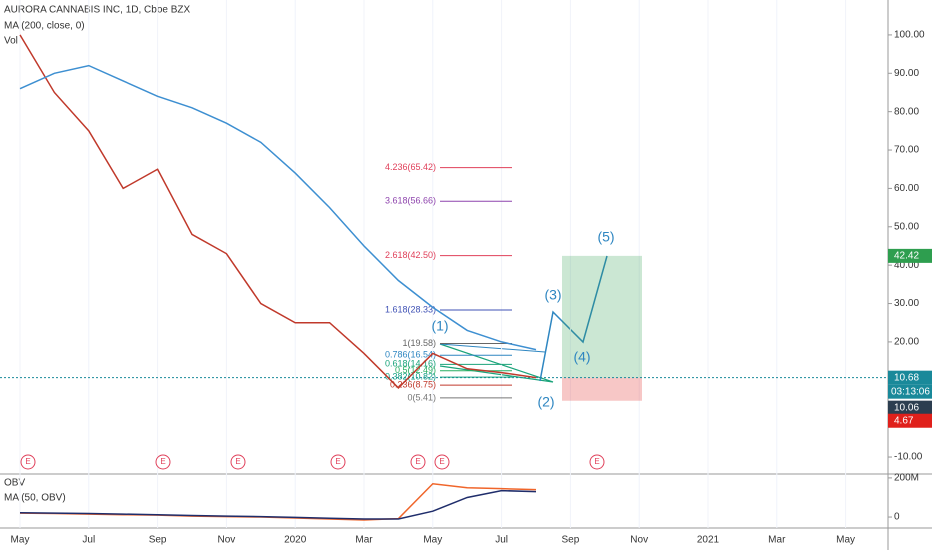 This screenshot has width=932, height=550. What do you see at coordinates (906, 188) in the screenshot?
I see `y-tick-label: 60.00` at bounding box center [906, 188].